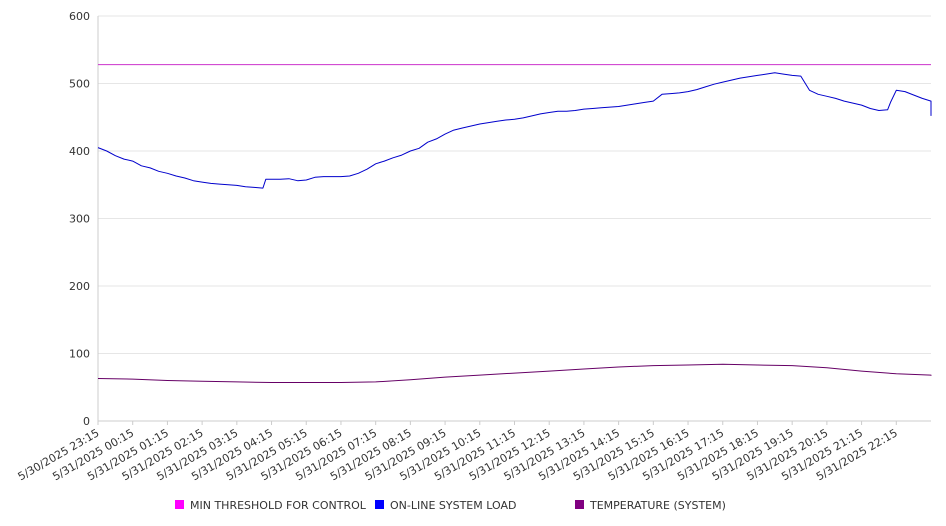 Image resolution: width=946 pixels, height=526 pixels. I want to click on y-tick-label: 100, so click(79, 354).